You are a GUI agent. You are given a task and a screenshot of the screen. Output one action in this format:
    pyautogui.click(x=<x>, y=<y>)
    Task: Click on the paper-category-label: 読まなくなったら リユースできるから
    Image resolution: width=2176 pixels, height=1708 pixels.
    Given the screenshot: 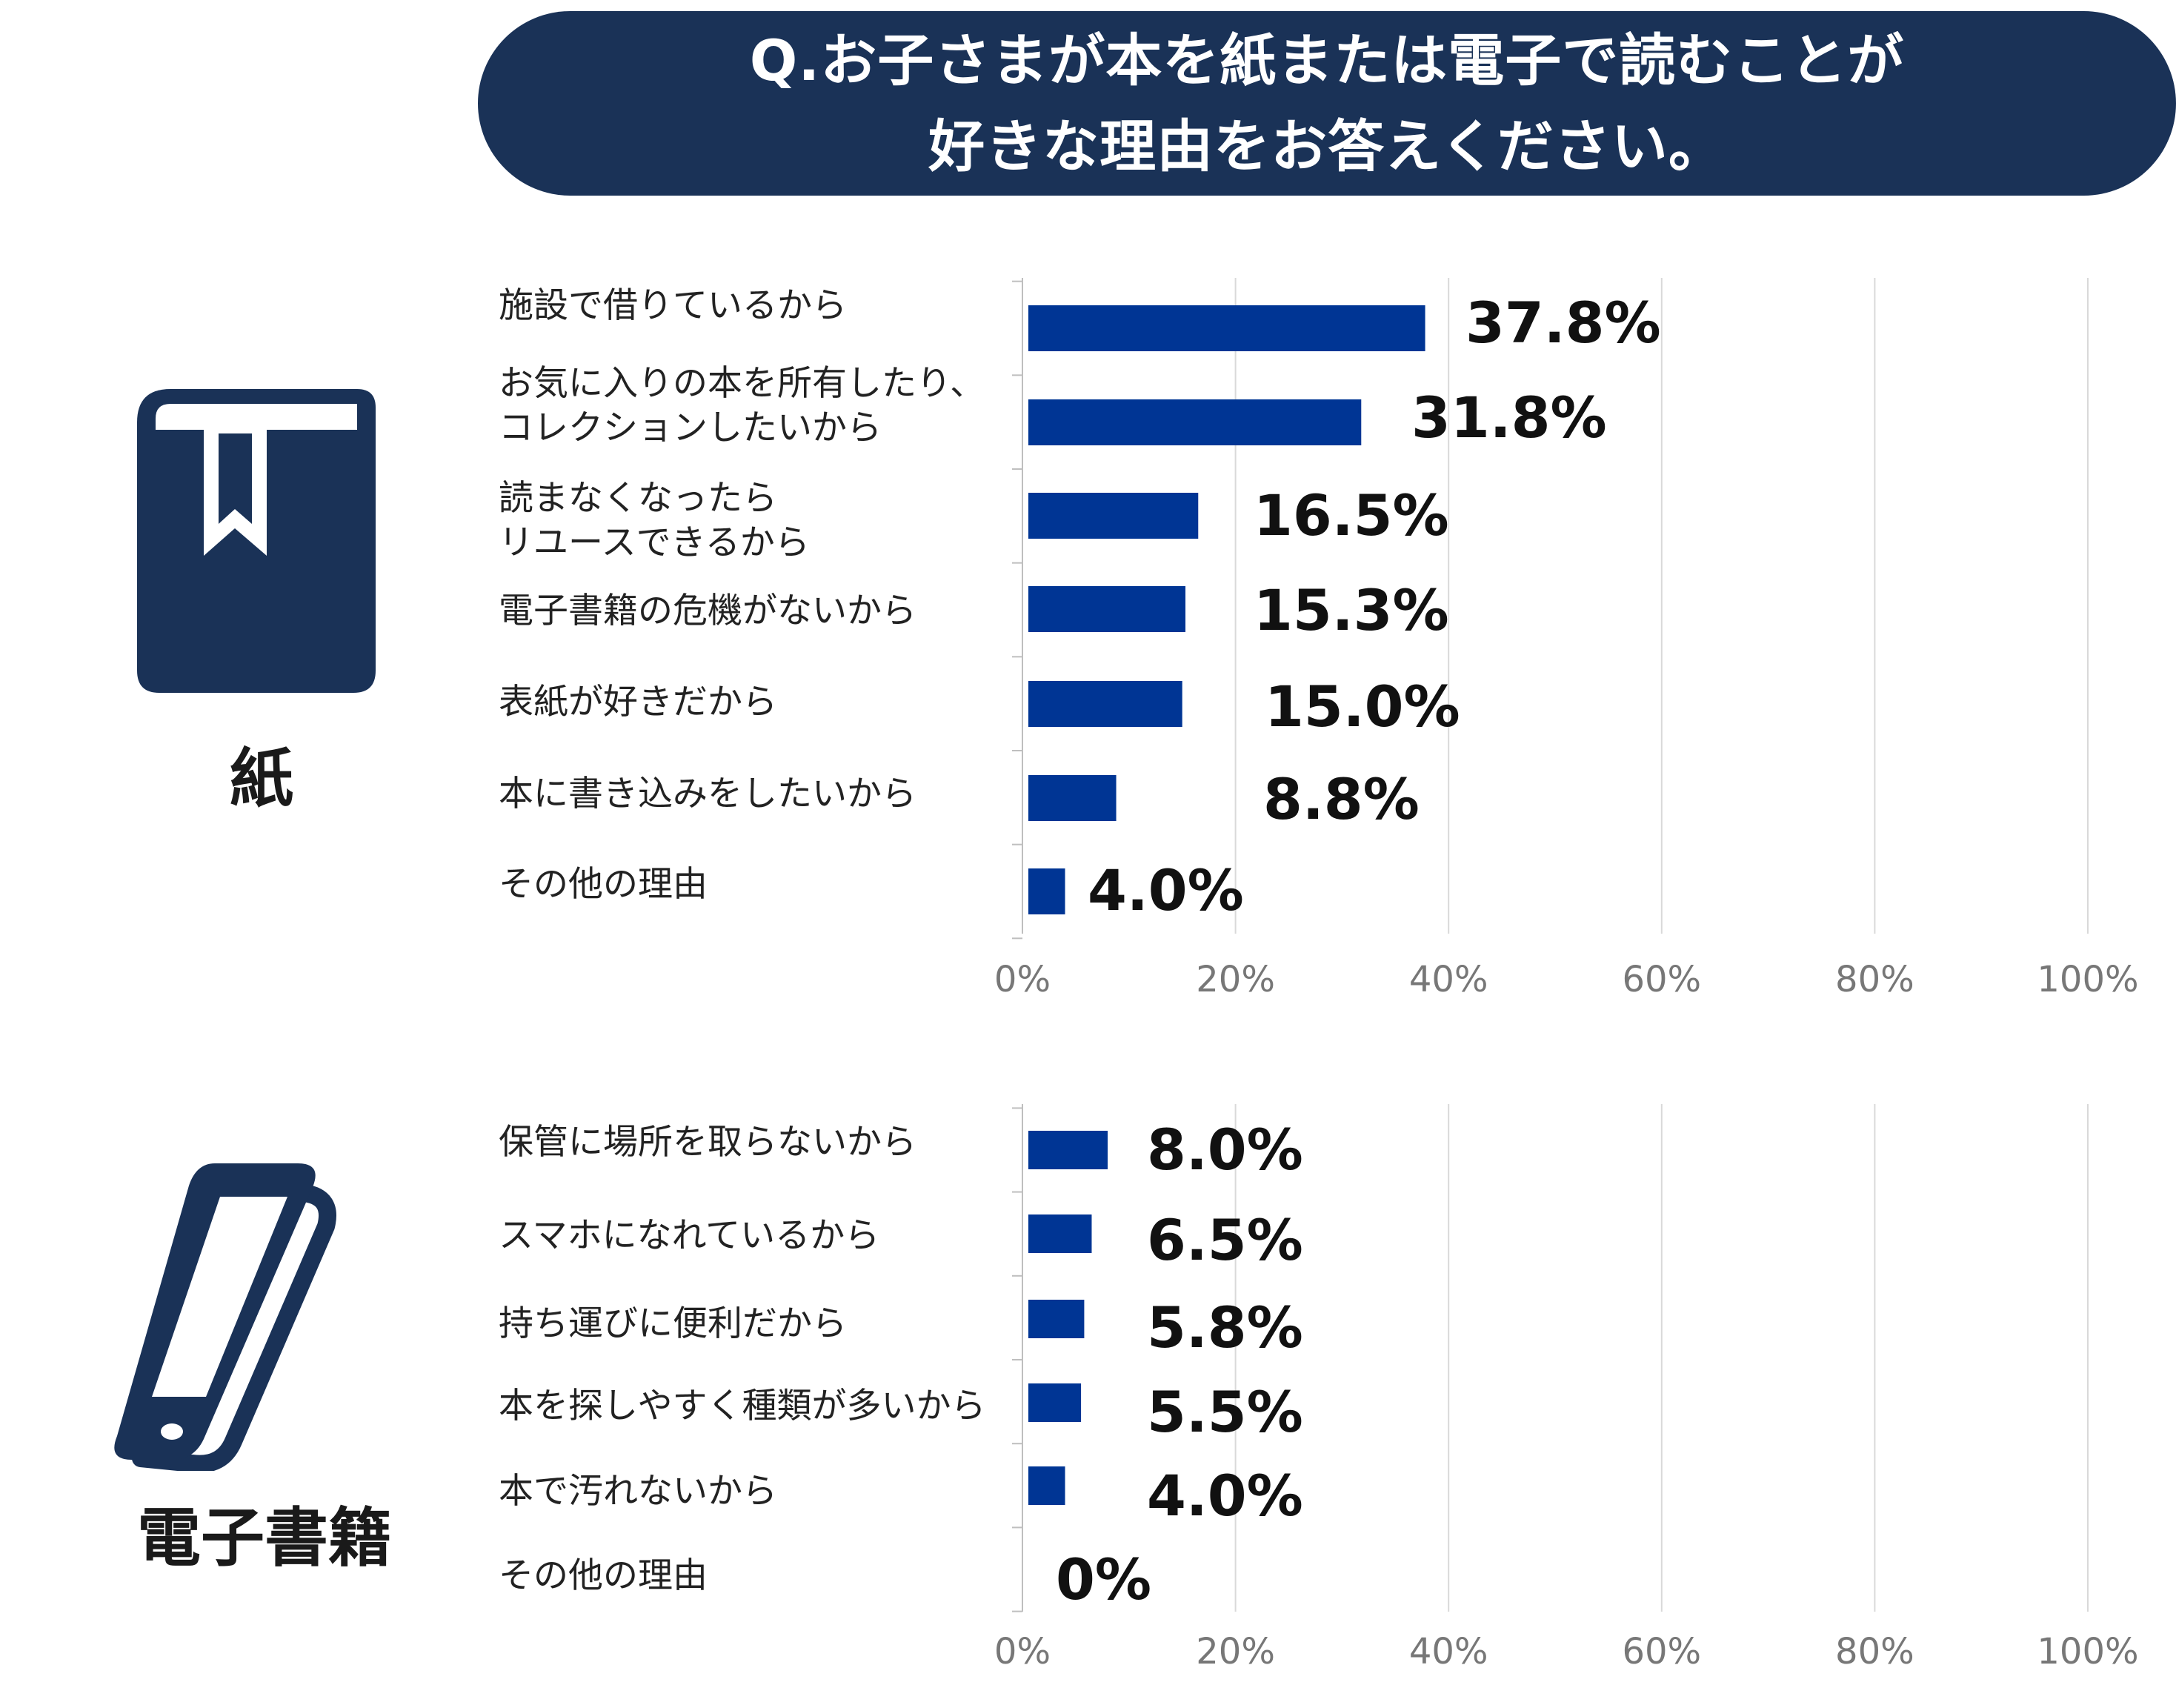 What is the action you would take?
    pyautogui.click(x=654, y=520)
    